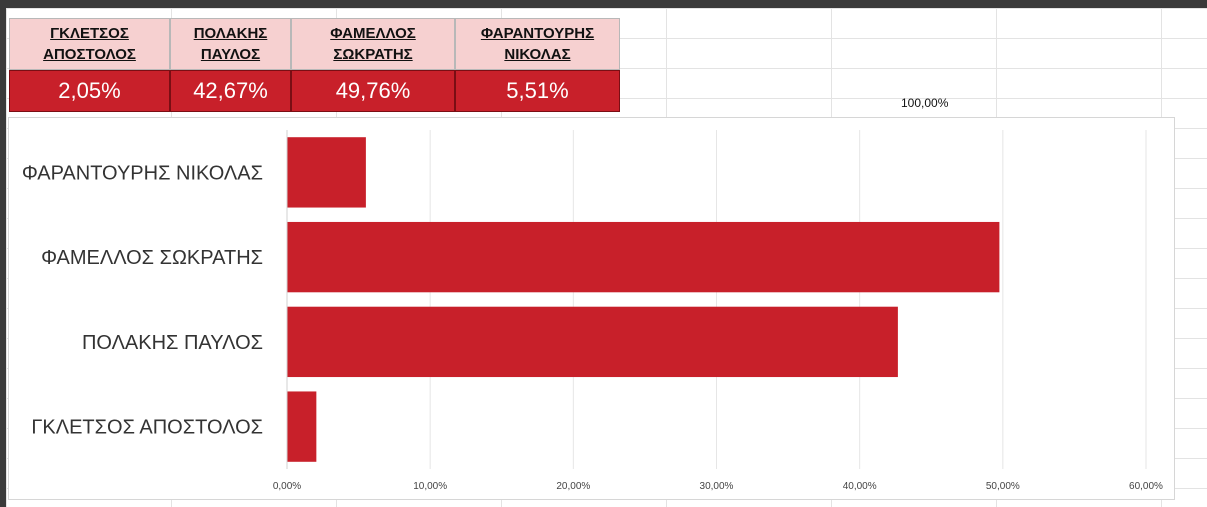  I want to click on value-cell-gkletsos: 2,05%, so click(89, 91).